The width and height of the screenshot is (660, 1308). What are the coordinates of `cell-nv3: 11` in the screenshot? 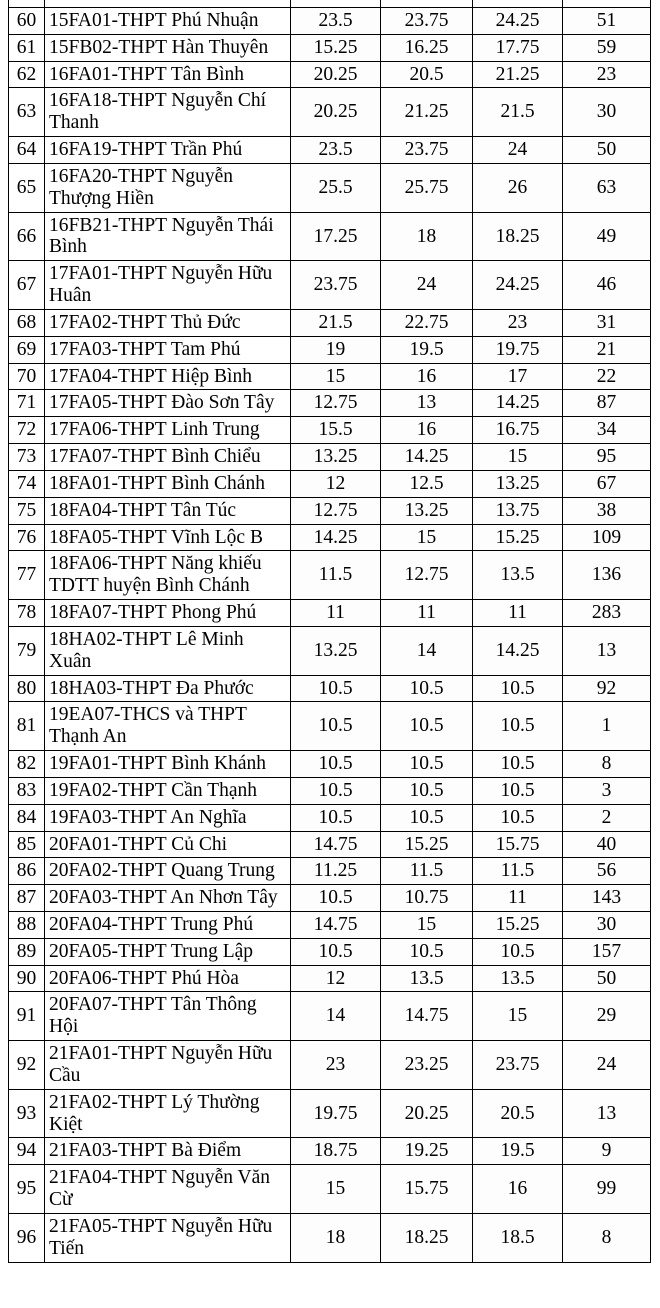 It's located at (517, 898).